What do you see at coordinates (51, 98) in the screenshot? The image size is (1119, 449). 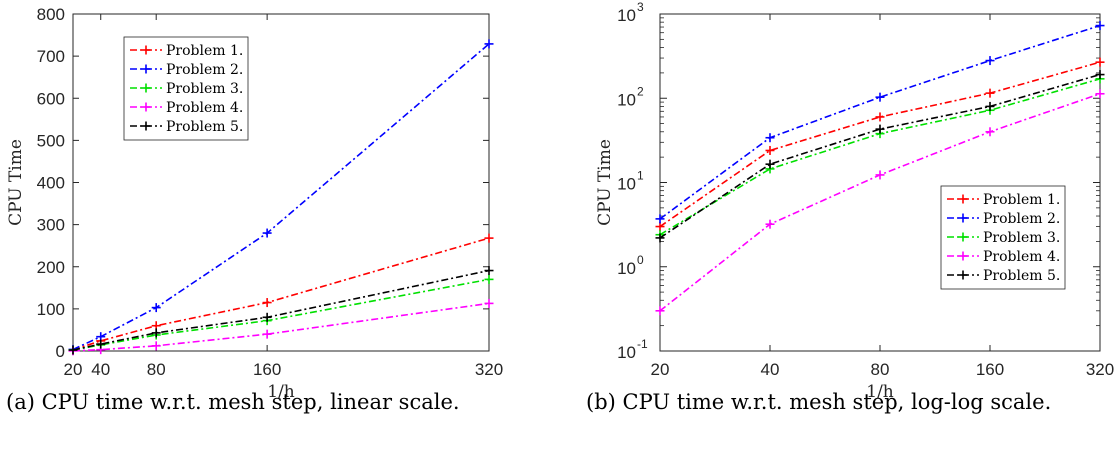 I see `y-tick-label: 600` at bounding box center [51, 98].